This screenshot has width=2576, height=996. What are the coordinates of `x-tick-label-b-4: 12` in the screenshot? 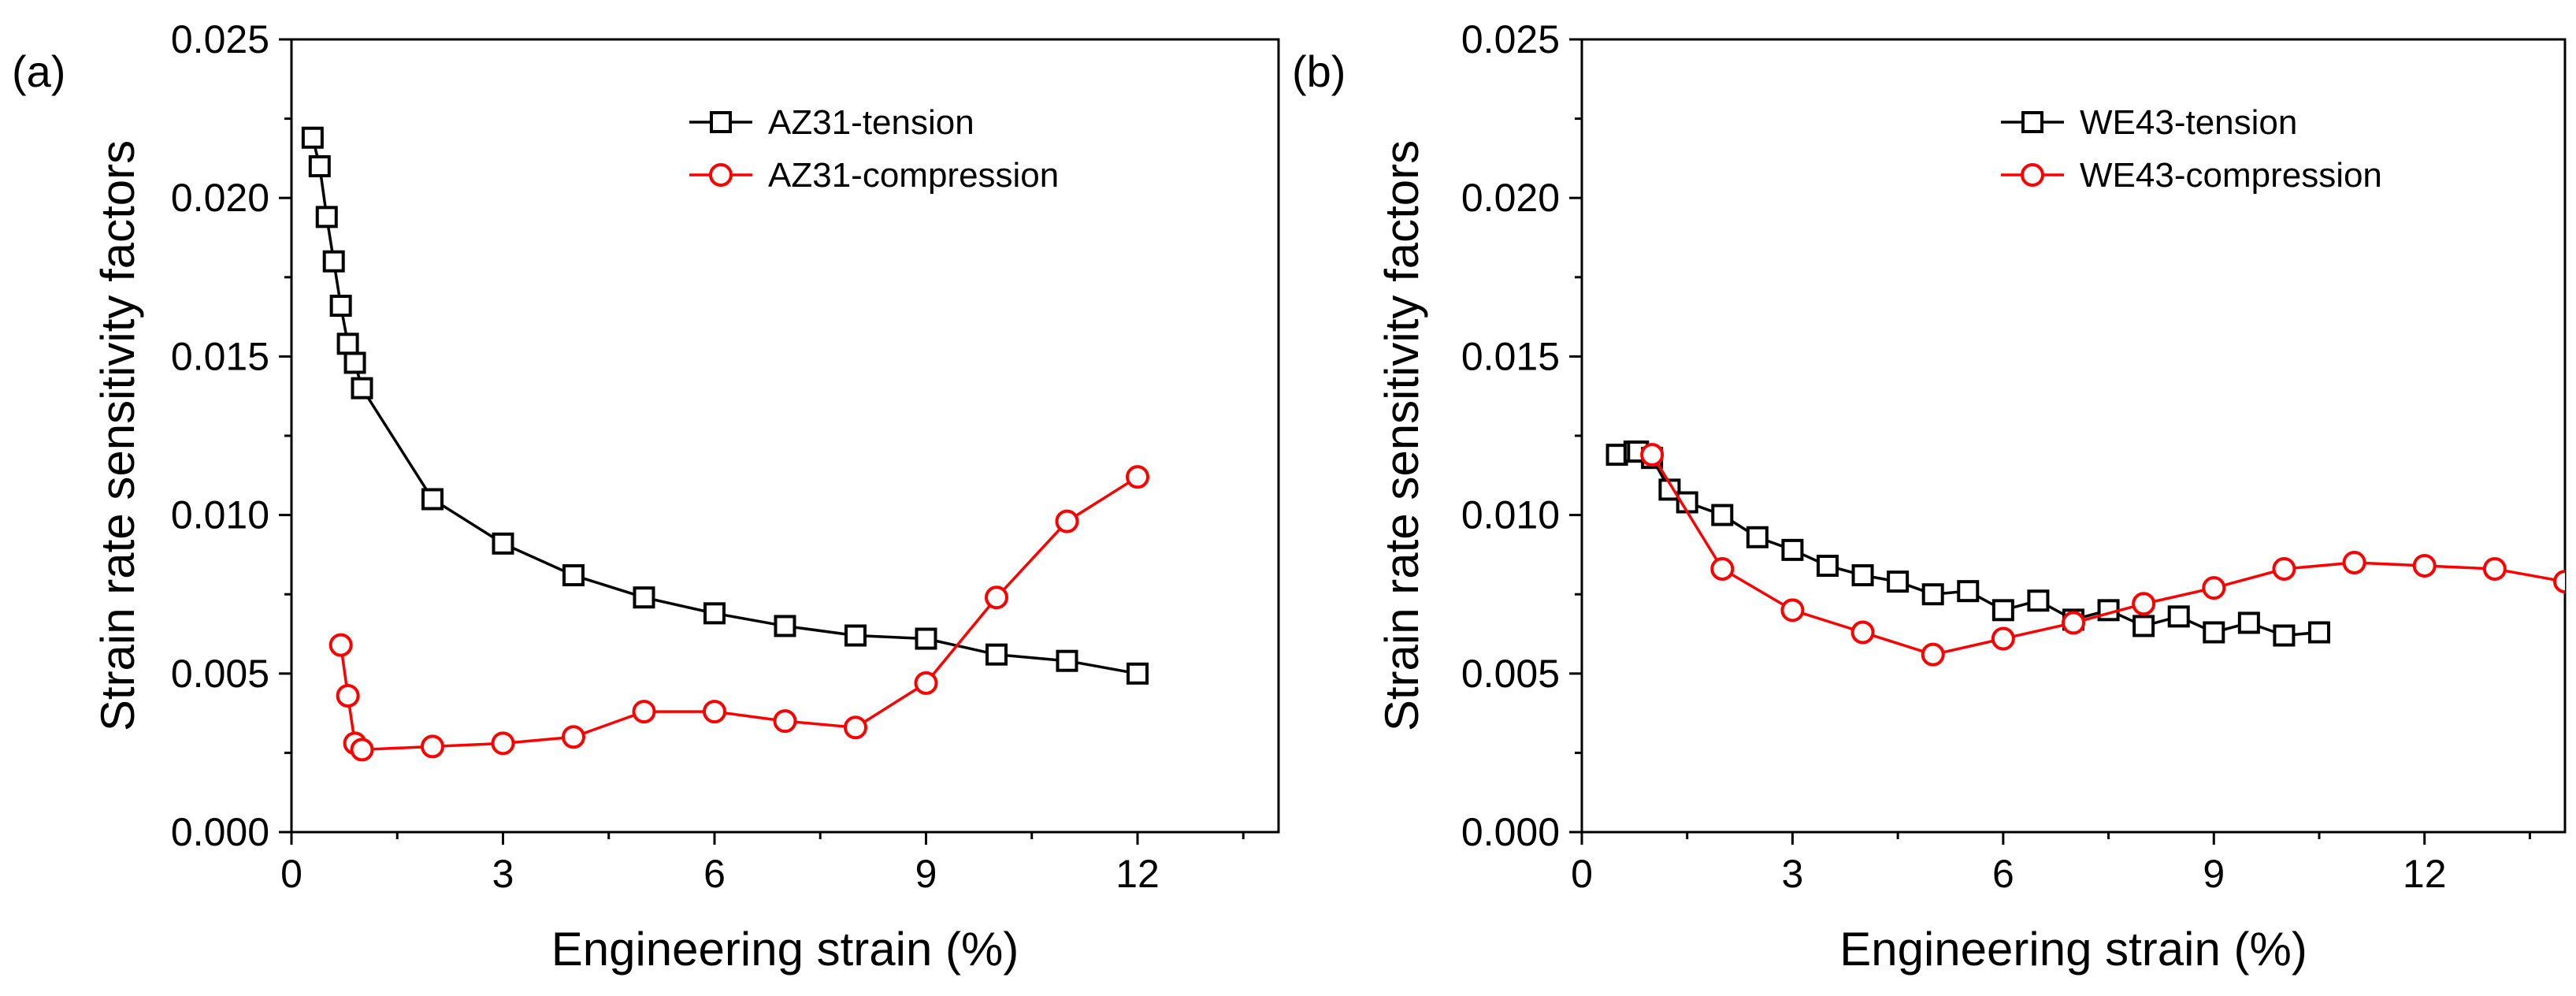 It's located at (2425, 874).